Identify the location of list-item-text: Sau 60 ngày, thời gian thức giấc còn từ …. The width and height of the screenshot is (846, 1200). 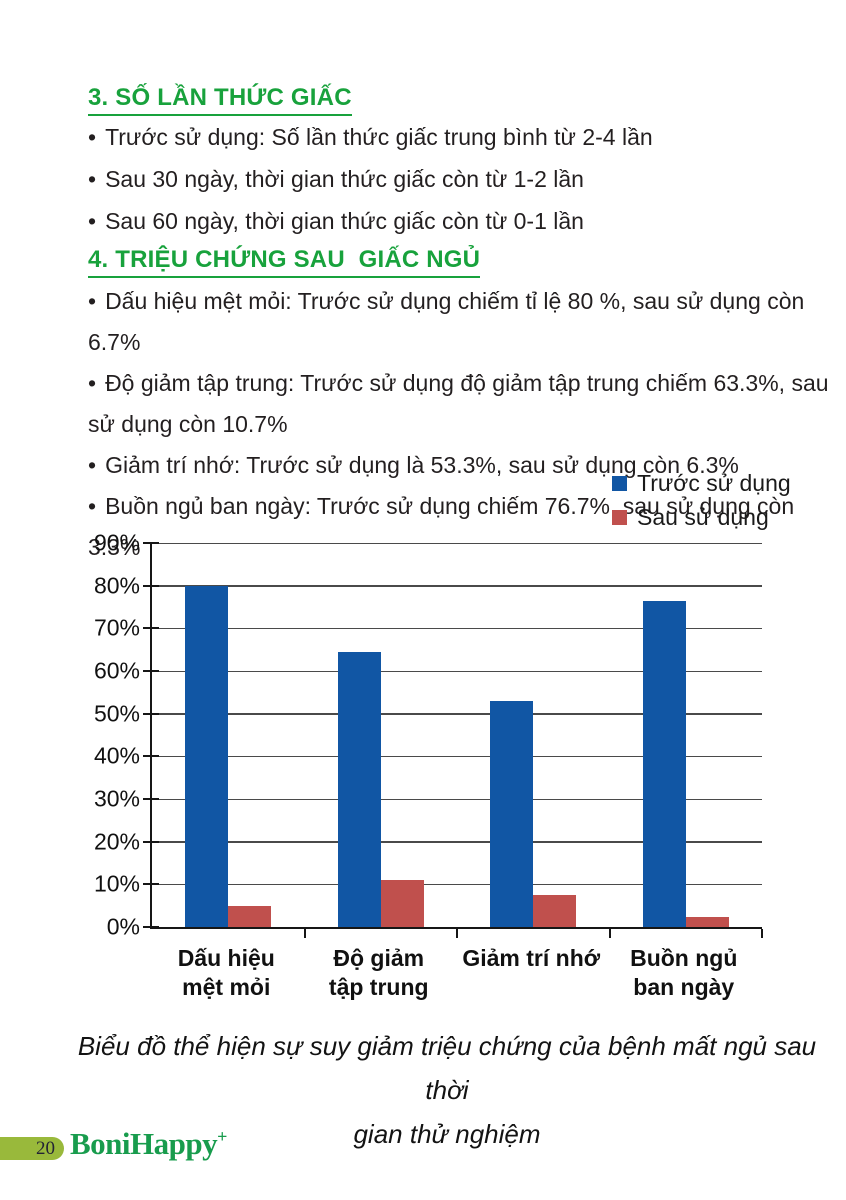
(344, 221).